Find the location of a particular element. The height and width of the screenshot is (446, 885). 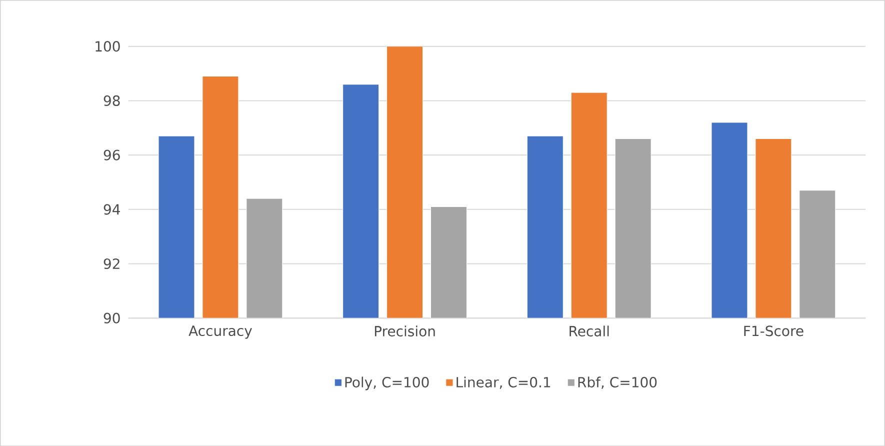

legend-label: Linear, C=0.1 is located at coordinates (503, 382).